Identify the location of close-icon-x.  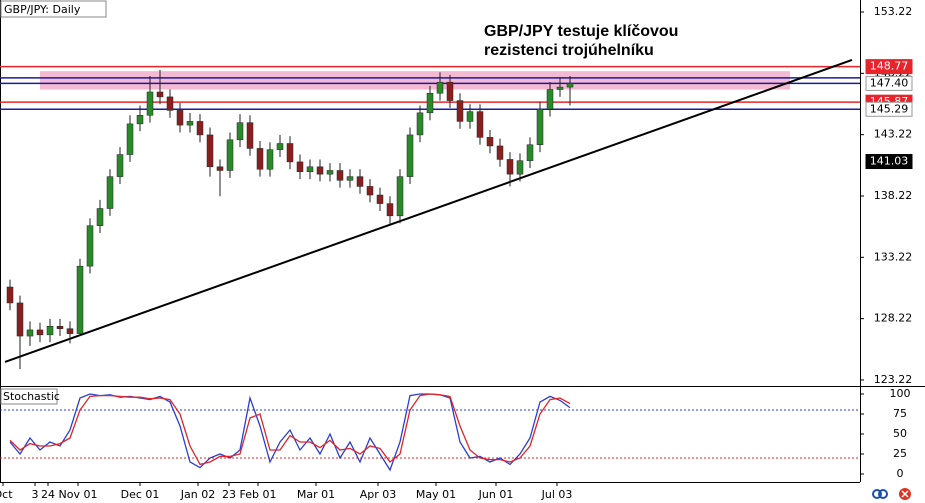
(905, 494).